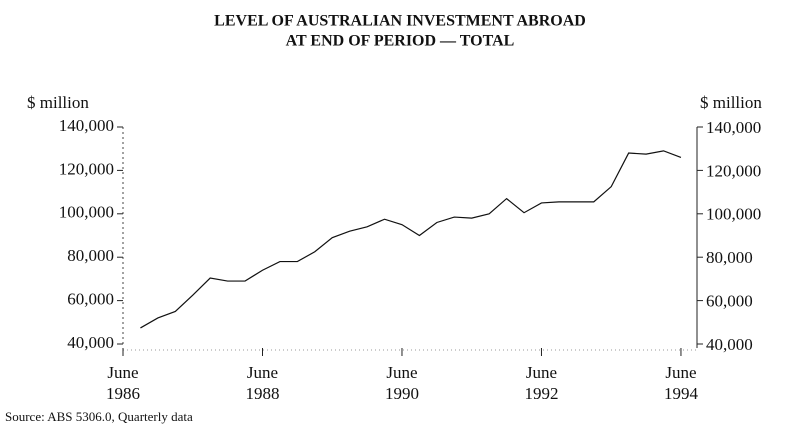  What do you see at coordinates (402, 383) in the screenshot?
I see `x-tick-label: June 1990` at bounding box center [402, 383].